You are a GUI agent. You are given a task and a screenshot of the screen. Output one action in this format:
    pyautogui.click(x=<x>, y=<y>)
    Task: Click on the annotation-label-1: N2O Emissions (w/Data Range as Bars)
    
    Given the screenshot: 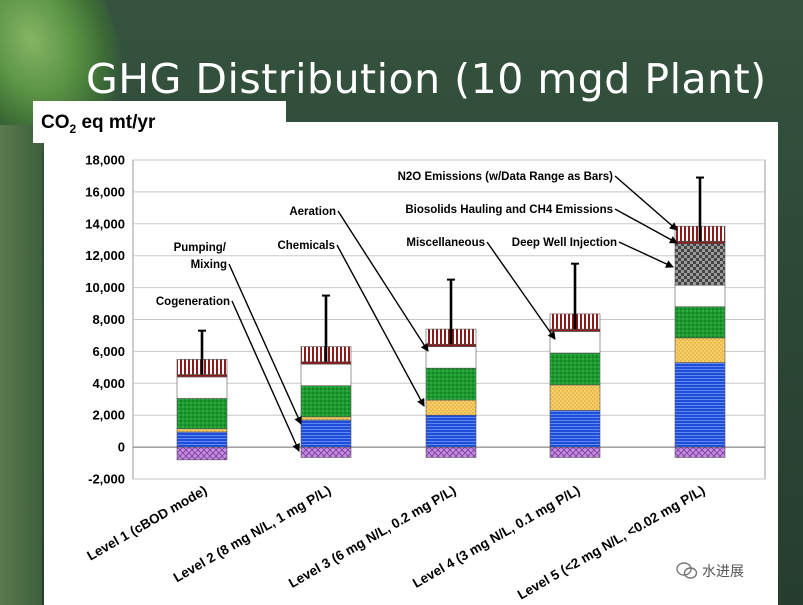 What is the action you would take?
    pyautogui.click(x=506, y=177)
    